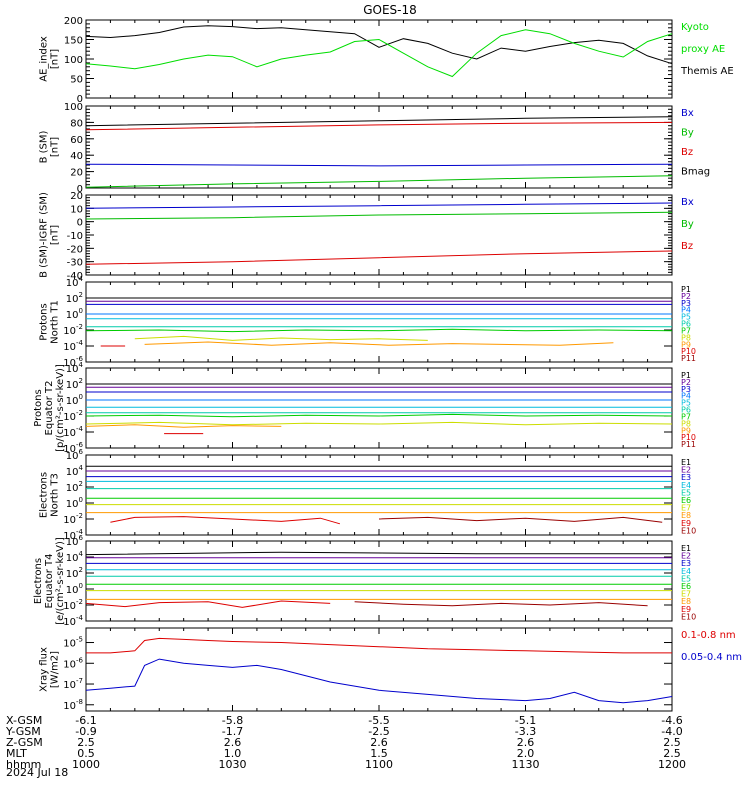  What do you see at coordinates (16, 753) in the screenshot?
I see `footer-row-label: MLT` at bounding box center [16, 753].